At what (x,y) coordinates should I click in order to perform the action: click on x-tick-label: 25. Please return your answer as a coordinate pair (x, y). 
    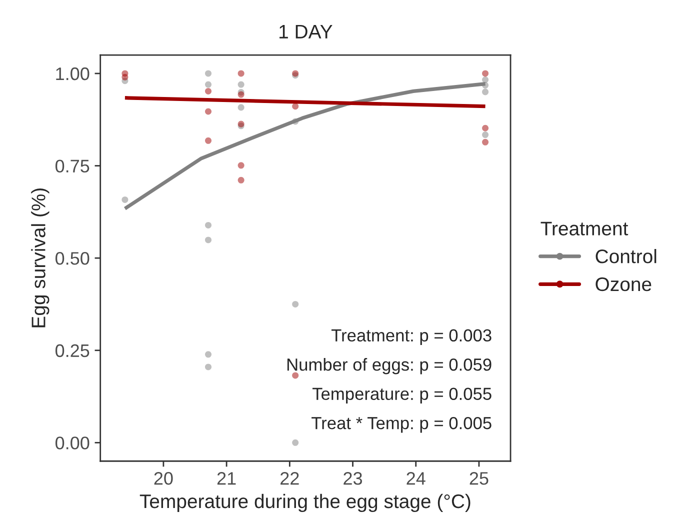
    Looking at the image, I should click on (479, 478).